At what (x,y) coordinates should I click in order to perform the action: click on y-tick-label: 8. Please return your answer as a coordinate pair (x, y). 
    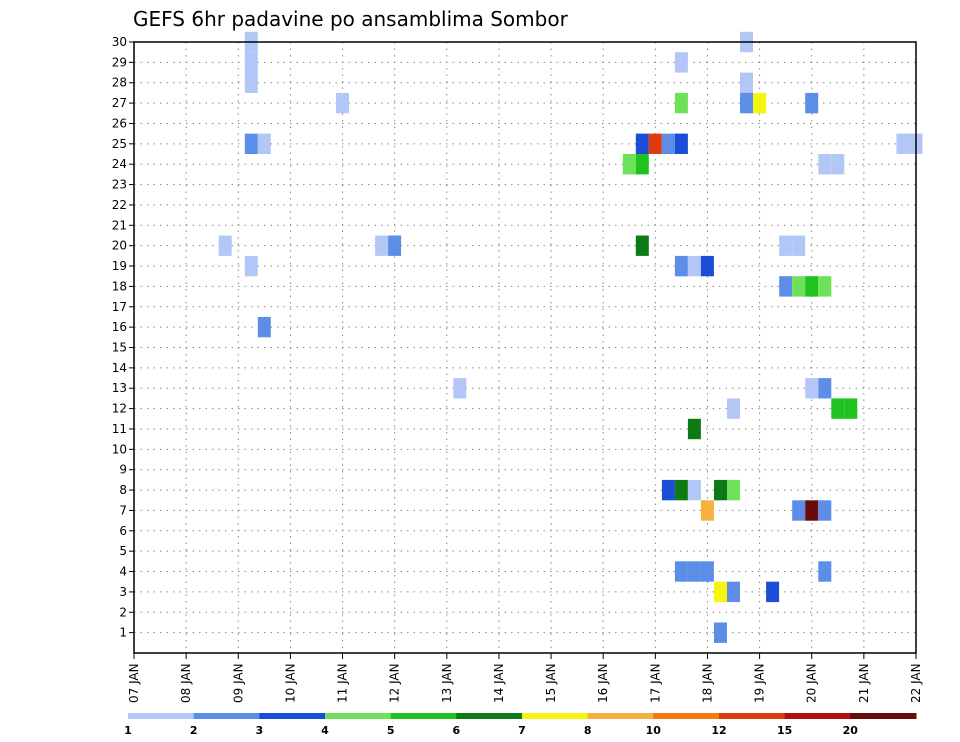
    Looking at the image, I should click on (123, 490).